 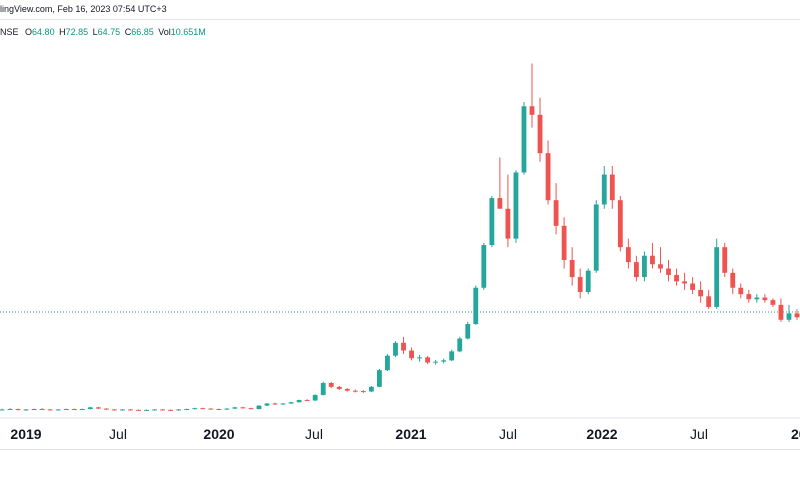 I want to click on x-tick-label: 2019, so click(x=25, y=434).